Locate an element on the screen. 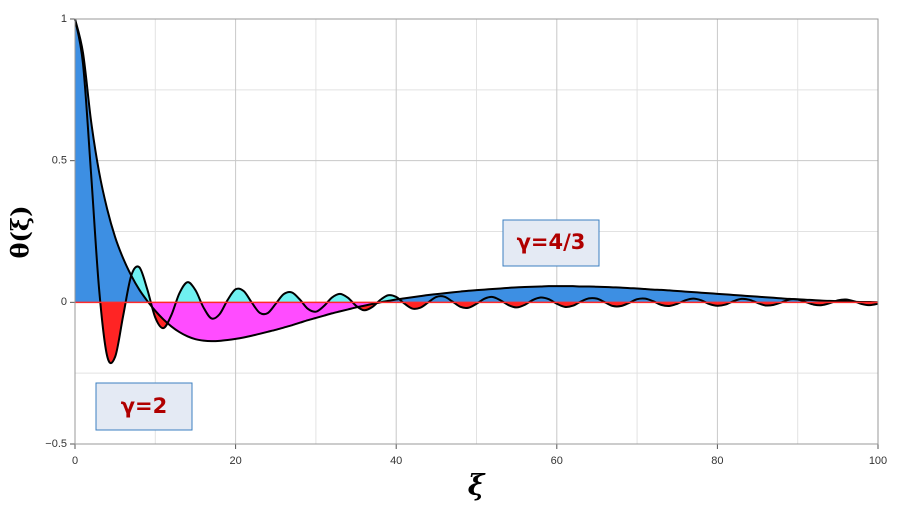 The width and height of the screenshot is (901, 506). x-tick-label: 20 is located at coordinates (235, 461).